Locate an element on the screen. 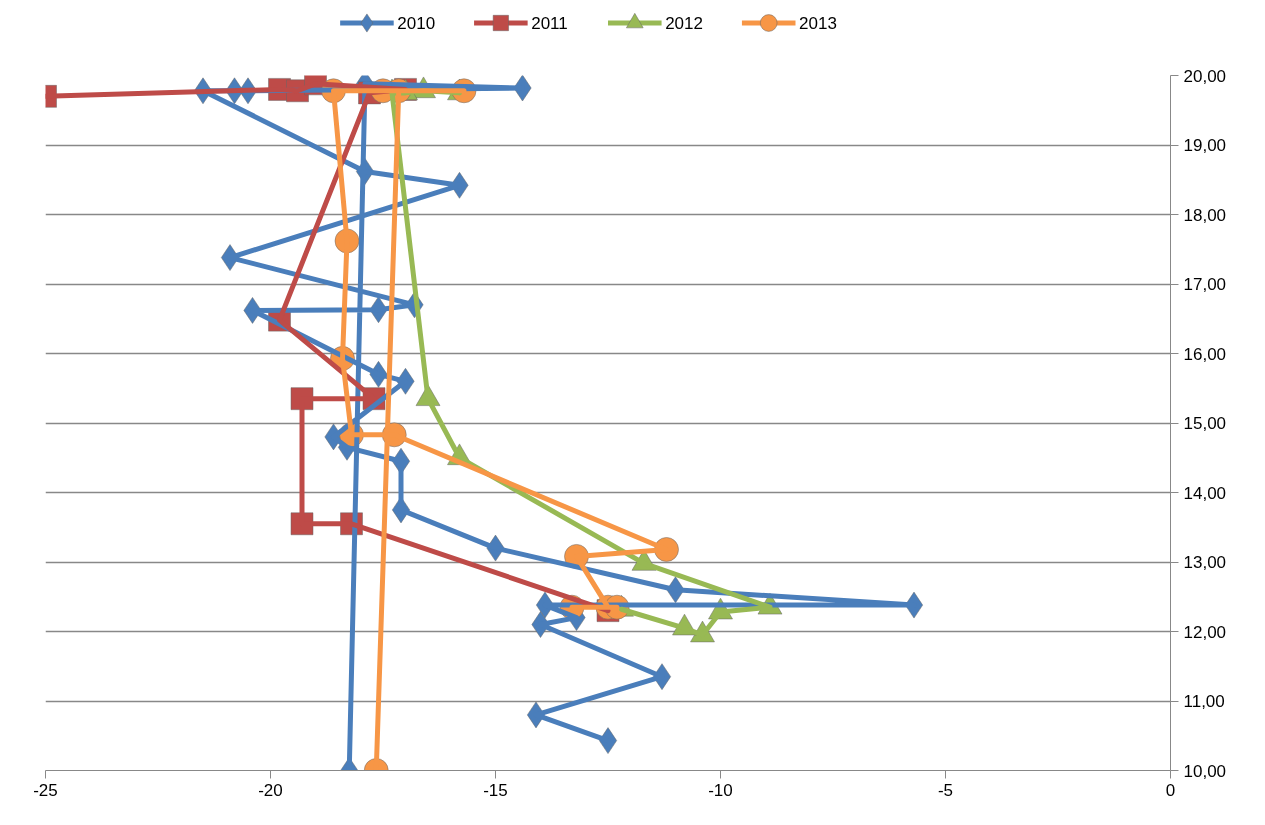 This screenshot has height=825, width=1265. x-tick-label: -10 is located at coordinates (720, 790).